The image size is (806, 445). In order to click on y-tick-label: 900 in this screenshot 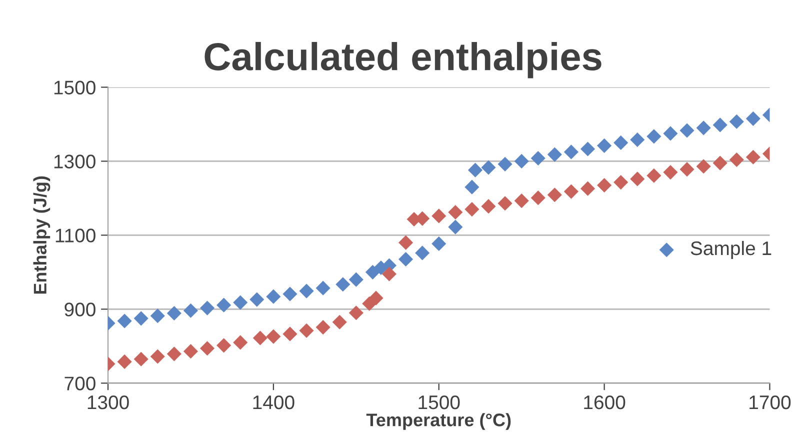, I will do `click(80, 309)`.